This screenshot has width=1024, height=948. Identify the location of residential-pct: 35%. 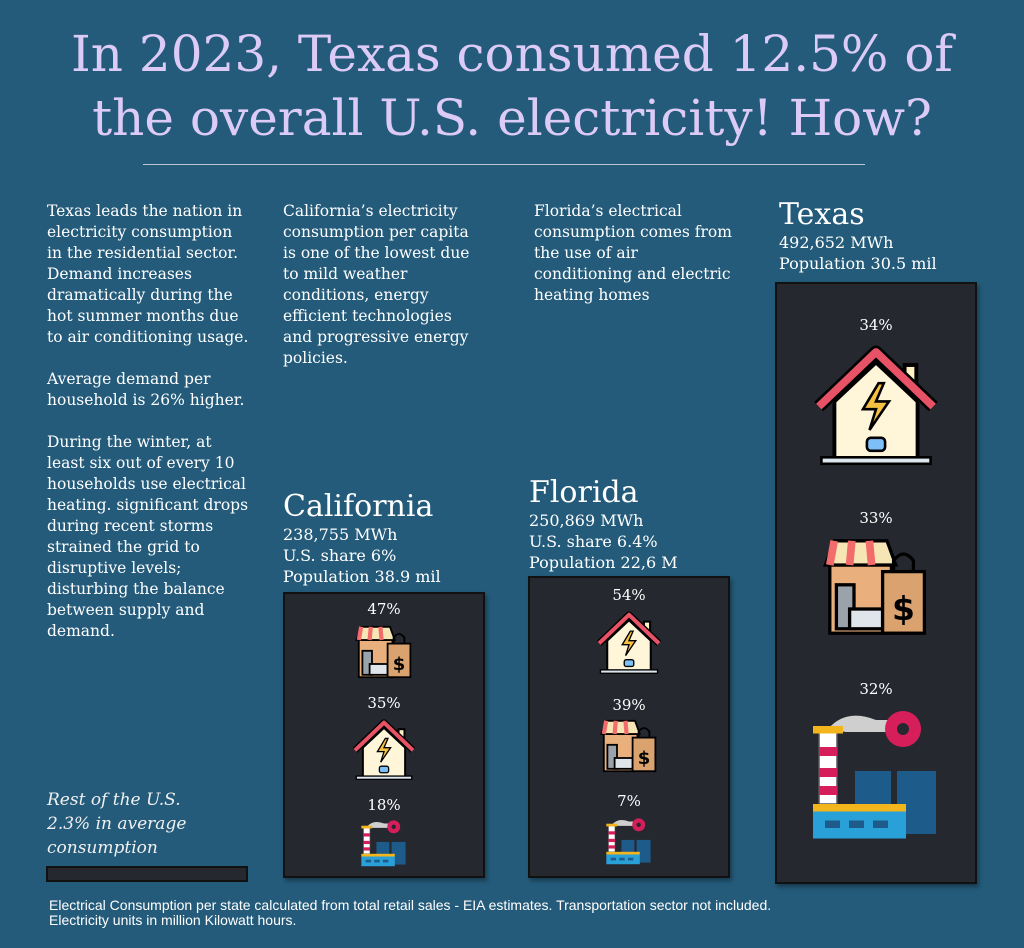
(384, 703).